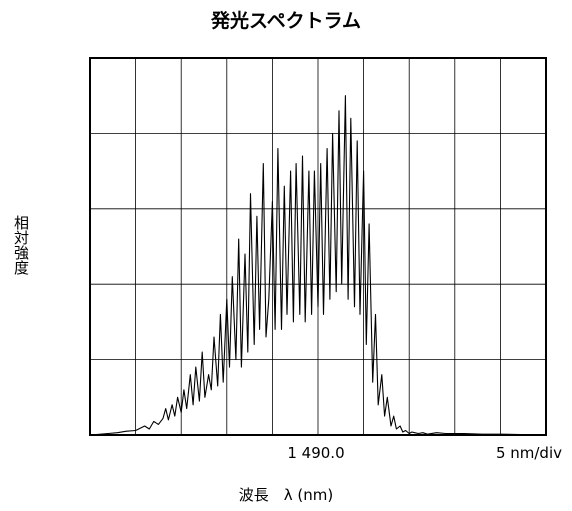 The width and height of the screenshot is (572, 511). Describe the element at coordinates (286, 21) in the screenshot. I see `chart-title: 発光スペクトラム` at that location.